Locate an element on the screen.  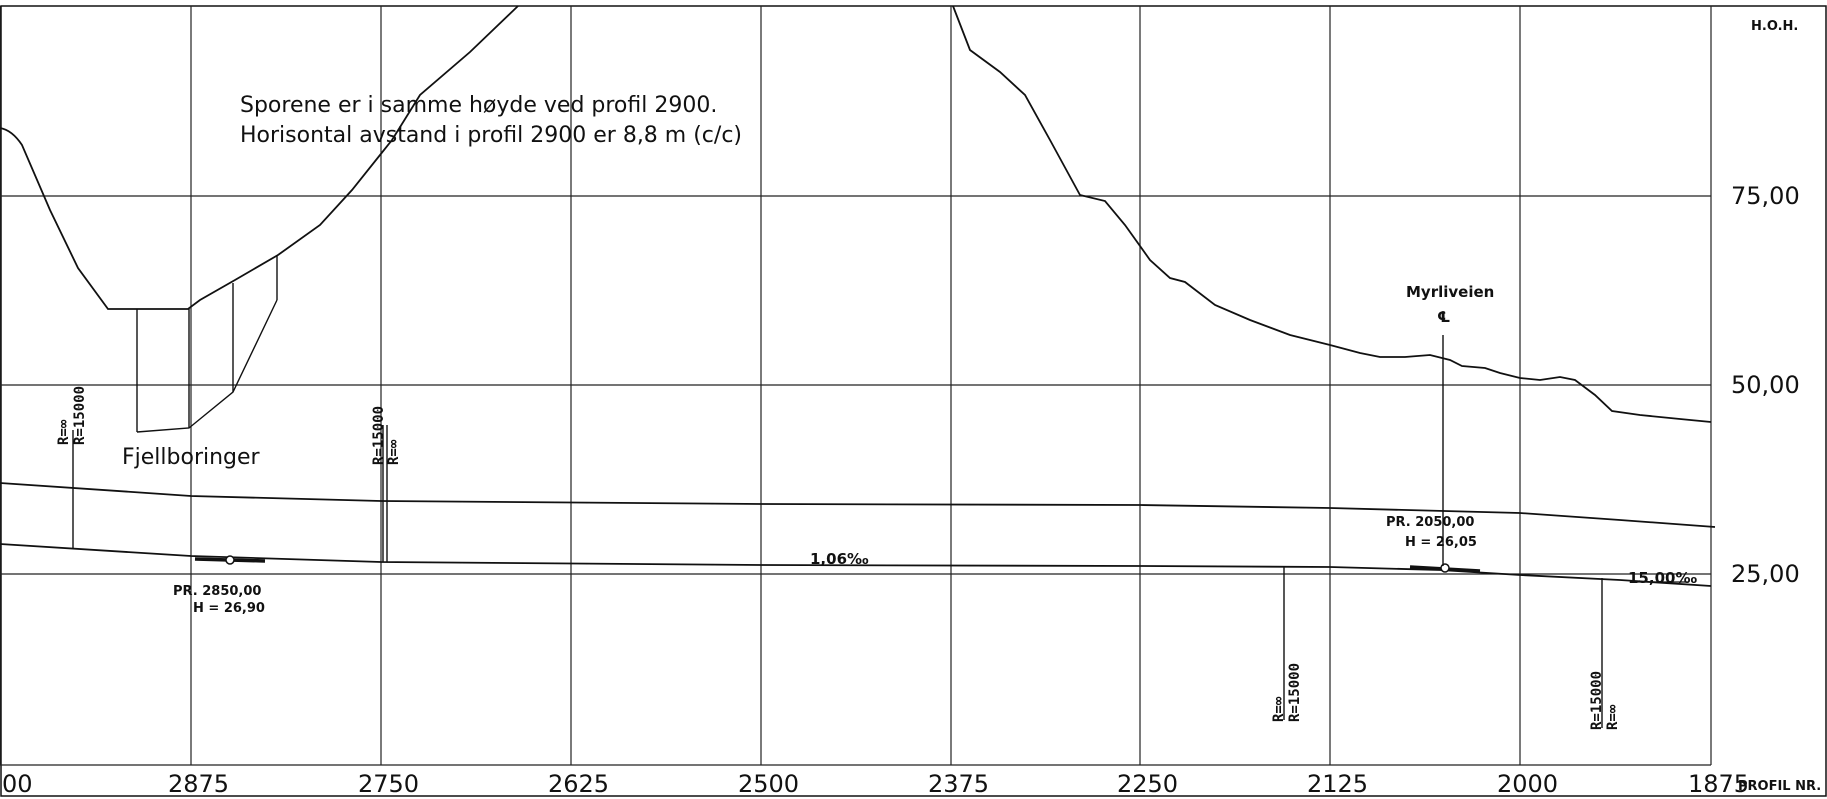
profile-tick-00: 00 is located at coordinates (17, 784).